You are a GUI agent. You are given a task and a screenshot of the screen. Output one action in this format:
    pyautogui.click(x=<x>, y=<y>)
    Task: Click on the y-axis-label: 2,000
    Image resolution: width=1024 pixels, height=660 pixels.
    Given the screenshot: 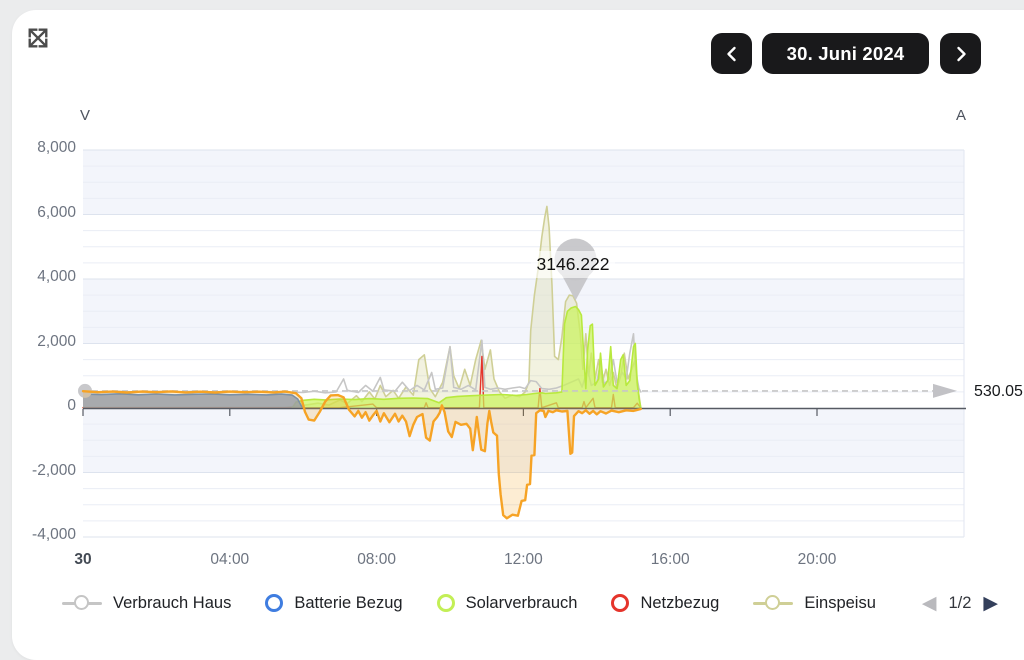 What is the action you would take?
    pyautogui.click(x=56, y=341)
    